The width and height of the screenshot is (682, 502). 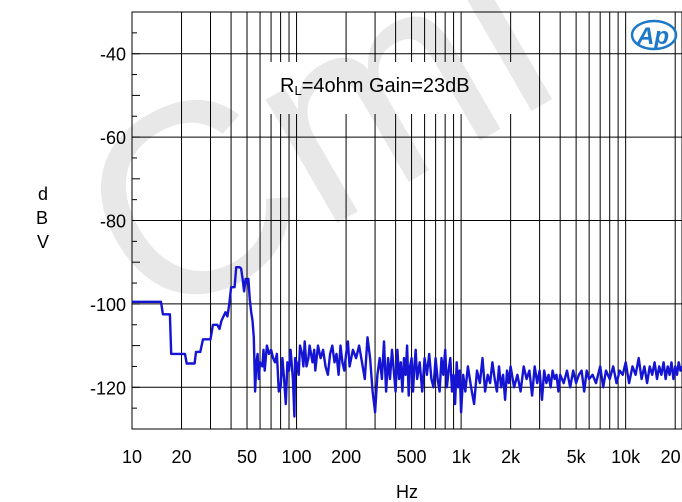 What do you see at coordinates (108, 388) in the screenshot?
I see `y-tick-label: -120` at bounding box center [108, 388].